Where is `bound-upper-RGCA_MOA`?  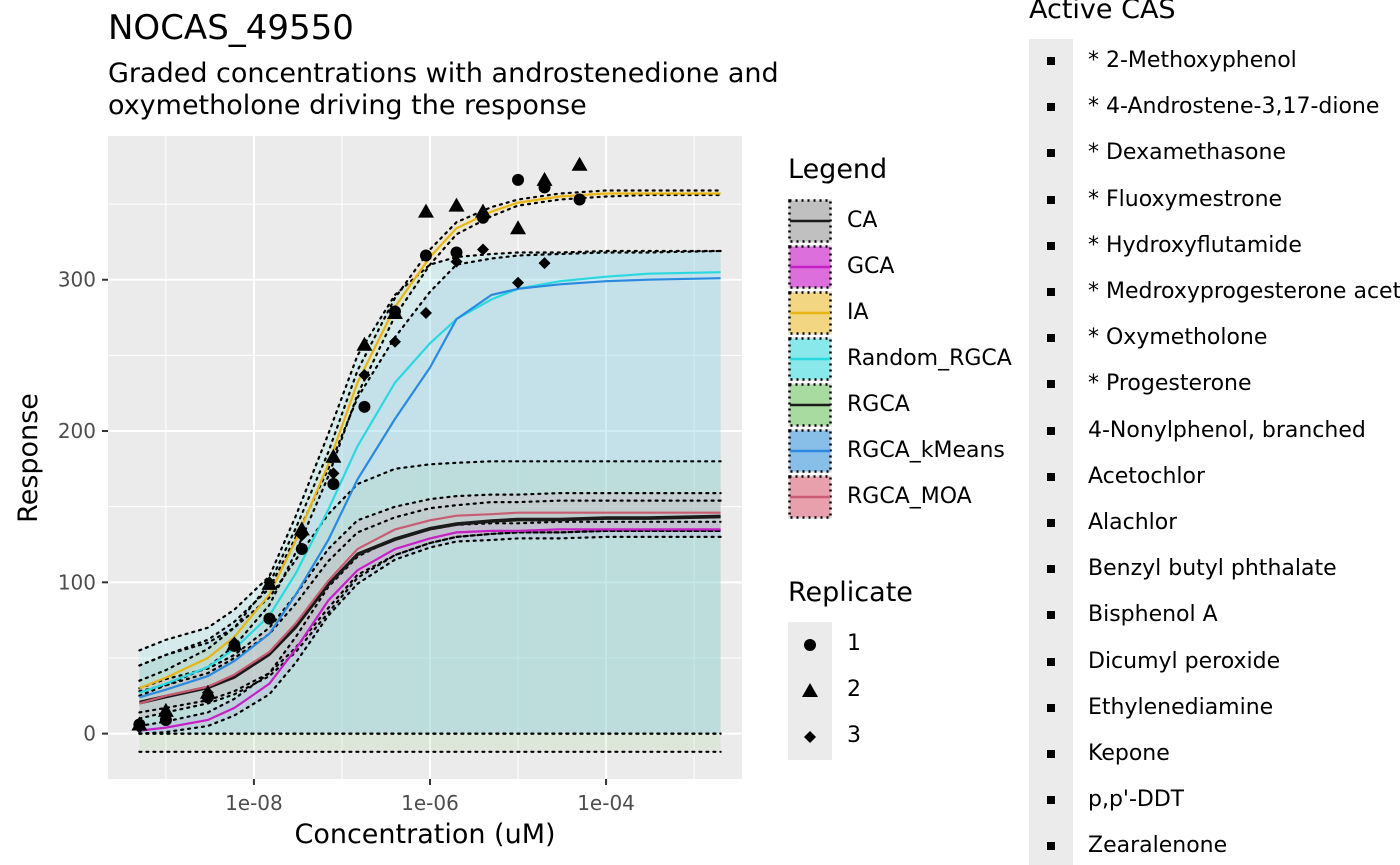 bound-upper-RGCA_MOA is located at coordinates (430, 591).